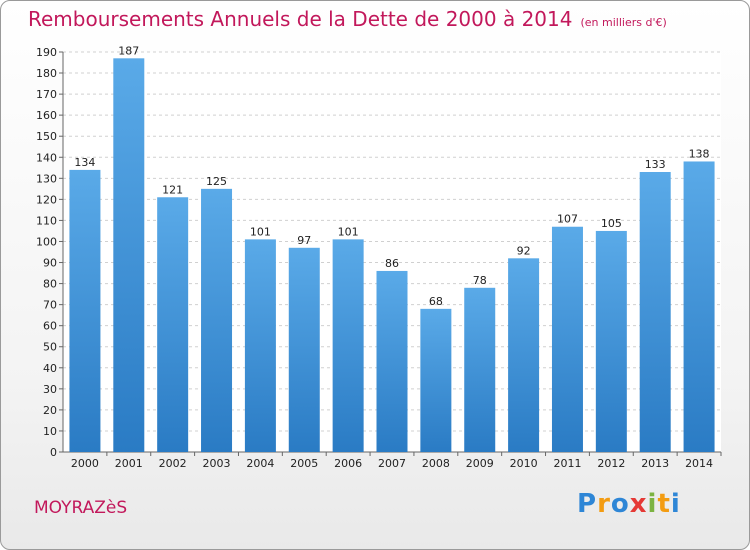 This screenshot has height=550, width=750. What do you see at coordinates (53, 452) in the screenshot?
I see `y-tick-label: 0` at bounding box center [53, 452].